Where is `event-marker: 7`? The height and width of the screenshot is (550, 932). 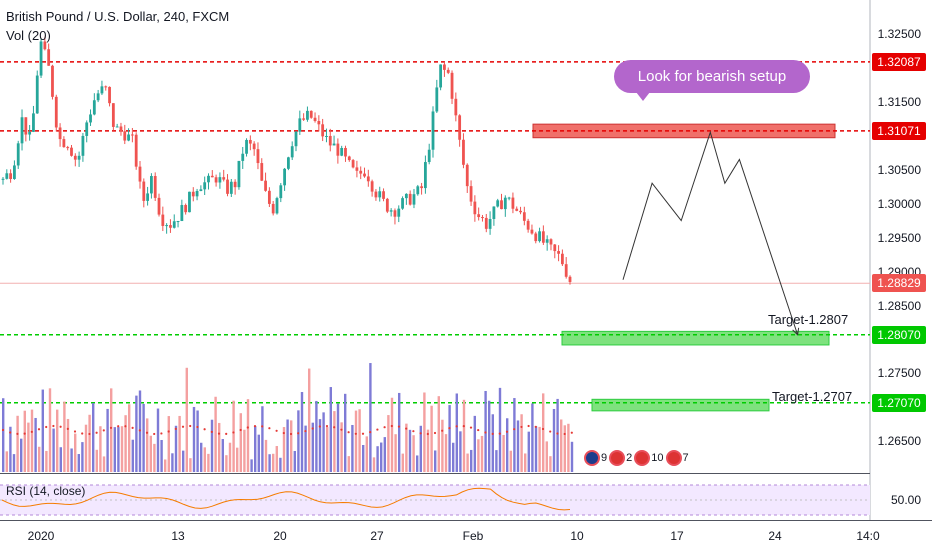
event-marker: 7 is located at coordinates (677, 458).